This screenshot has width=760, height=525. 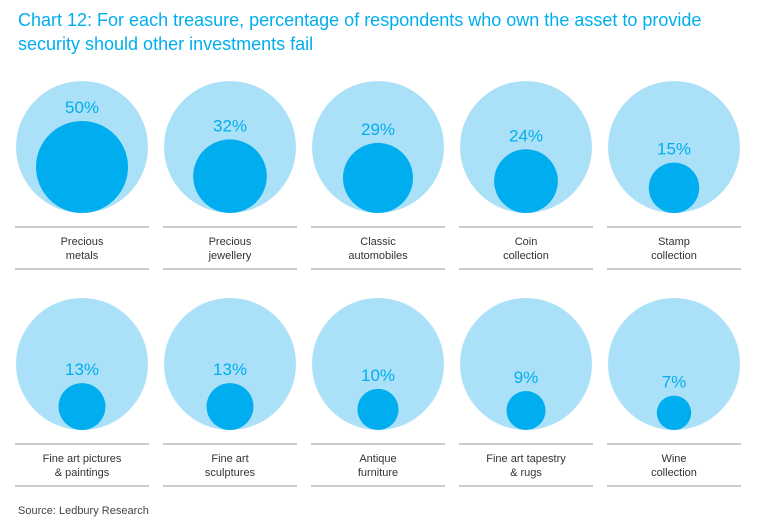 I want to click on bubble-group: 13% Fine art pictures & paintings, so click(x=82, y=392).